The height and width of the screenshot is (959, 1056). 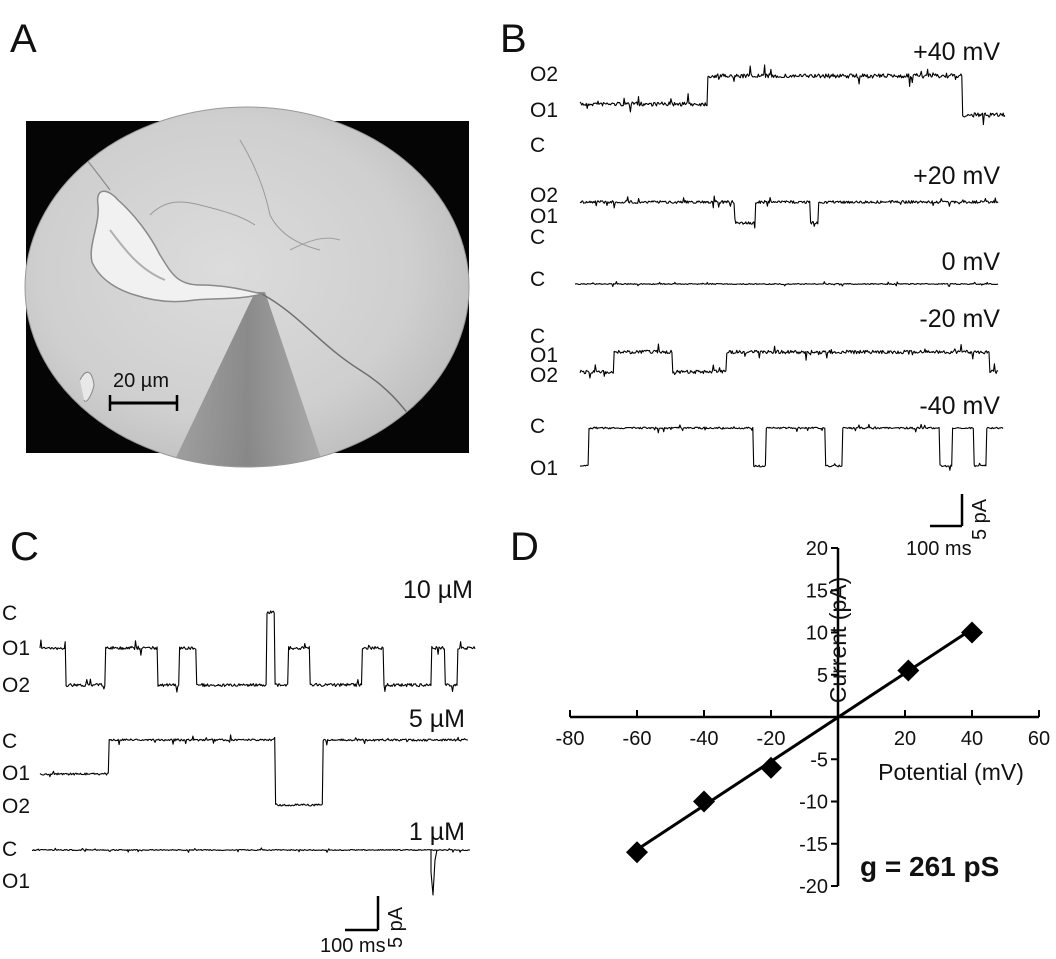 What do you see at coordinates (524, 547) in the screenshot?
I see `panel-d-letter: D` at bounding box center [524, 547].